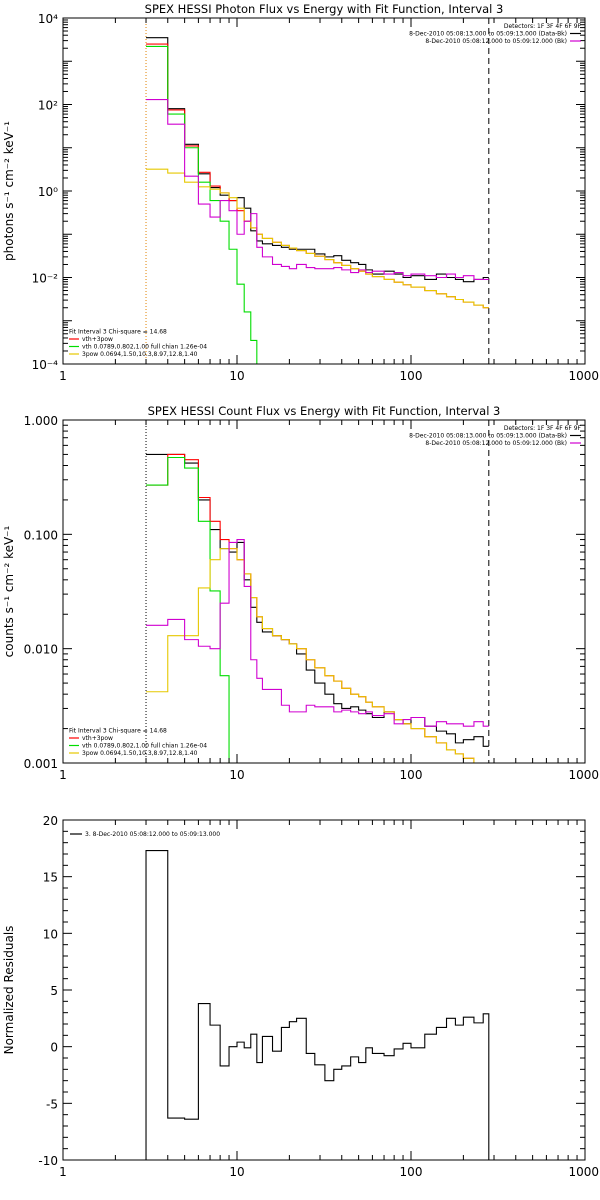  Describe the element at coordinates (50, 878) in the screenshot. I see `y-tick-label: 15` at that location.